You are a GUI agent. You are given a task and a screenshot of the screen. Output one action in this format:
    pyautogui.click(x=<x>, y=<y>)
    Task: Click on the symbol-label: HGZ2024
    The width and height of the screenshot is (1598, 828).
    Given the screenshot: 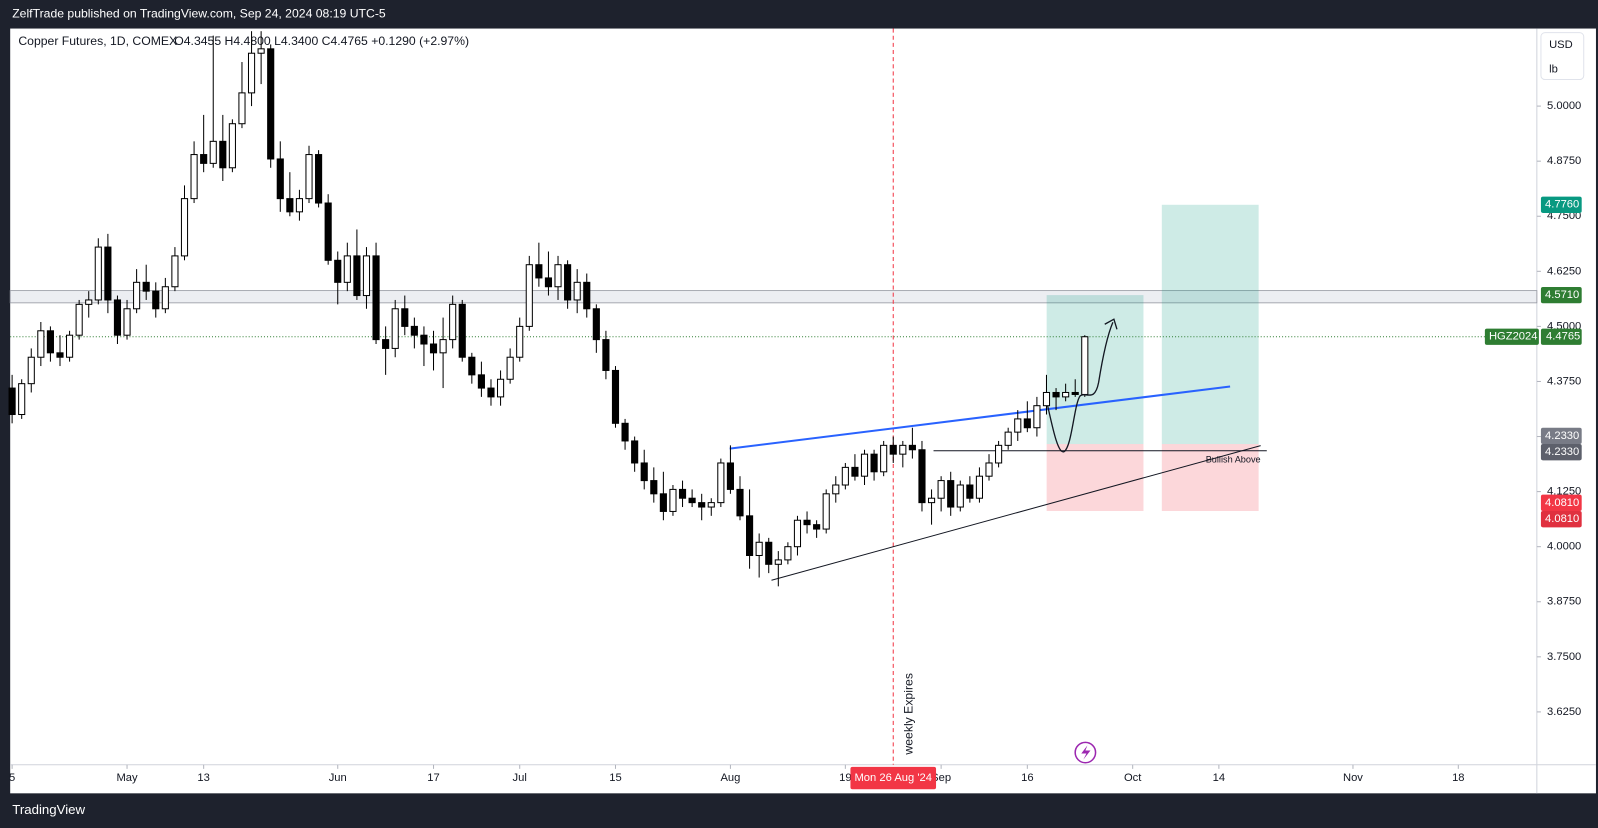 What is the action you would take?
    pyautogui.click(x=1513, y=337)
    